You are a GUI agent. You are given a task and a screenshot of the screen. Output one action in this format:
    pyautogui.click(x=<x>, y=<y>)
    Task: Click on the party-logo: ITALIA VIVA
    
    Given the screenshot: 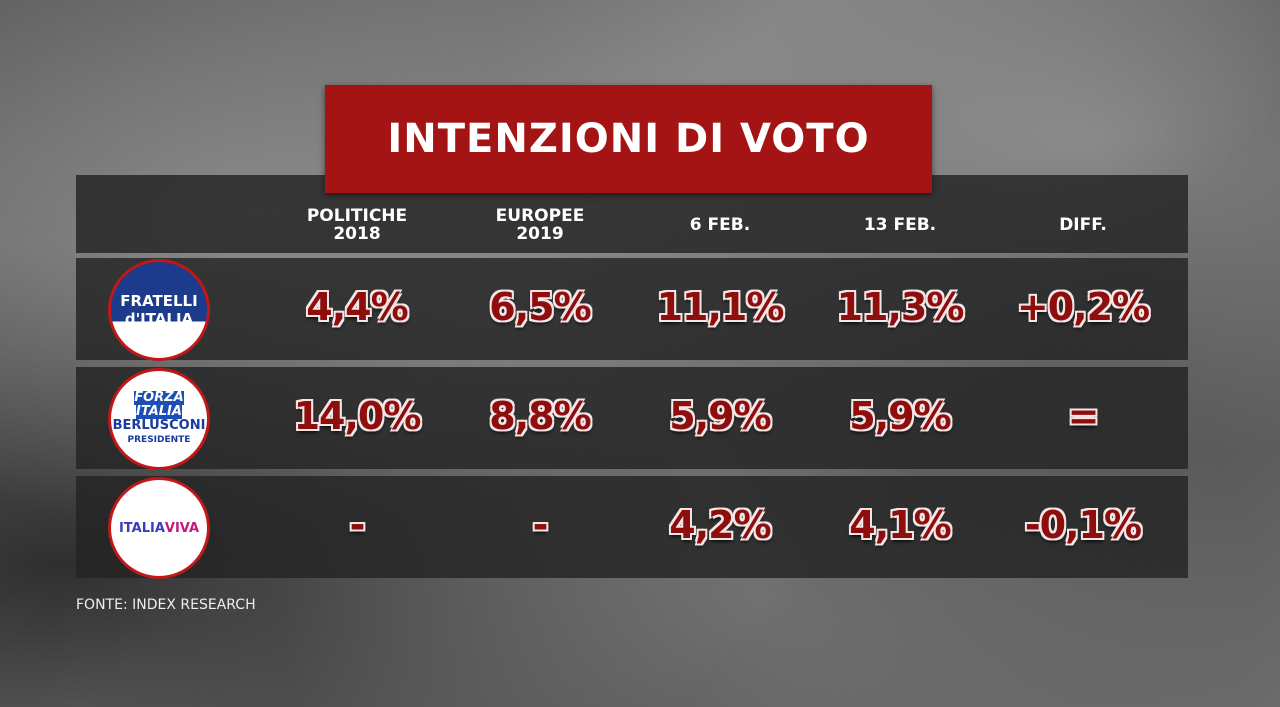 What is the action you would take?
    pyautogui.click(x=159, y=528)
    